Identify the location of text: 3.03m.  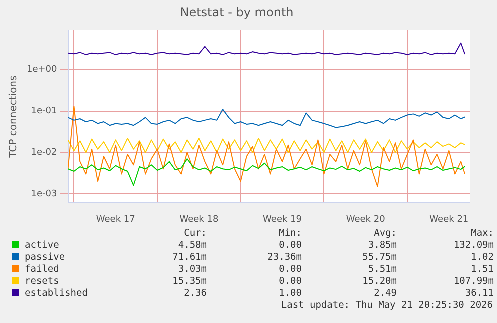
(192, 270).